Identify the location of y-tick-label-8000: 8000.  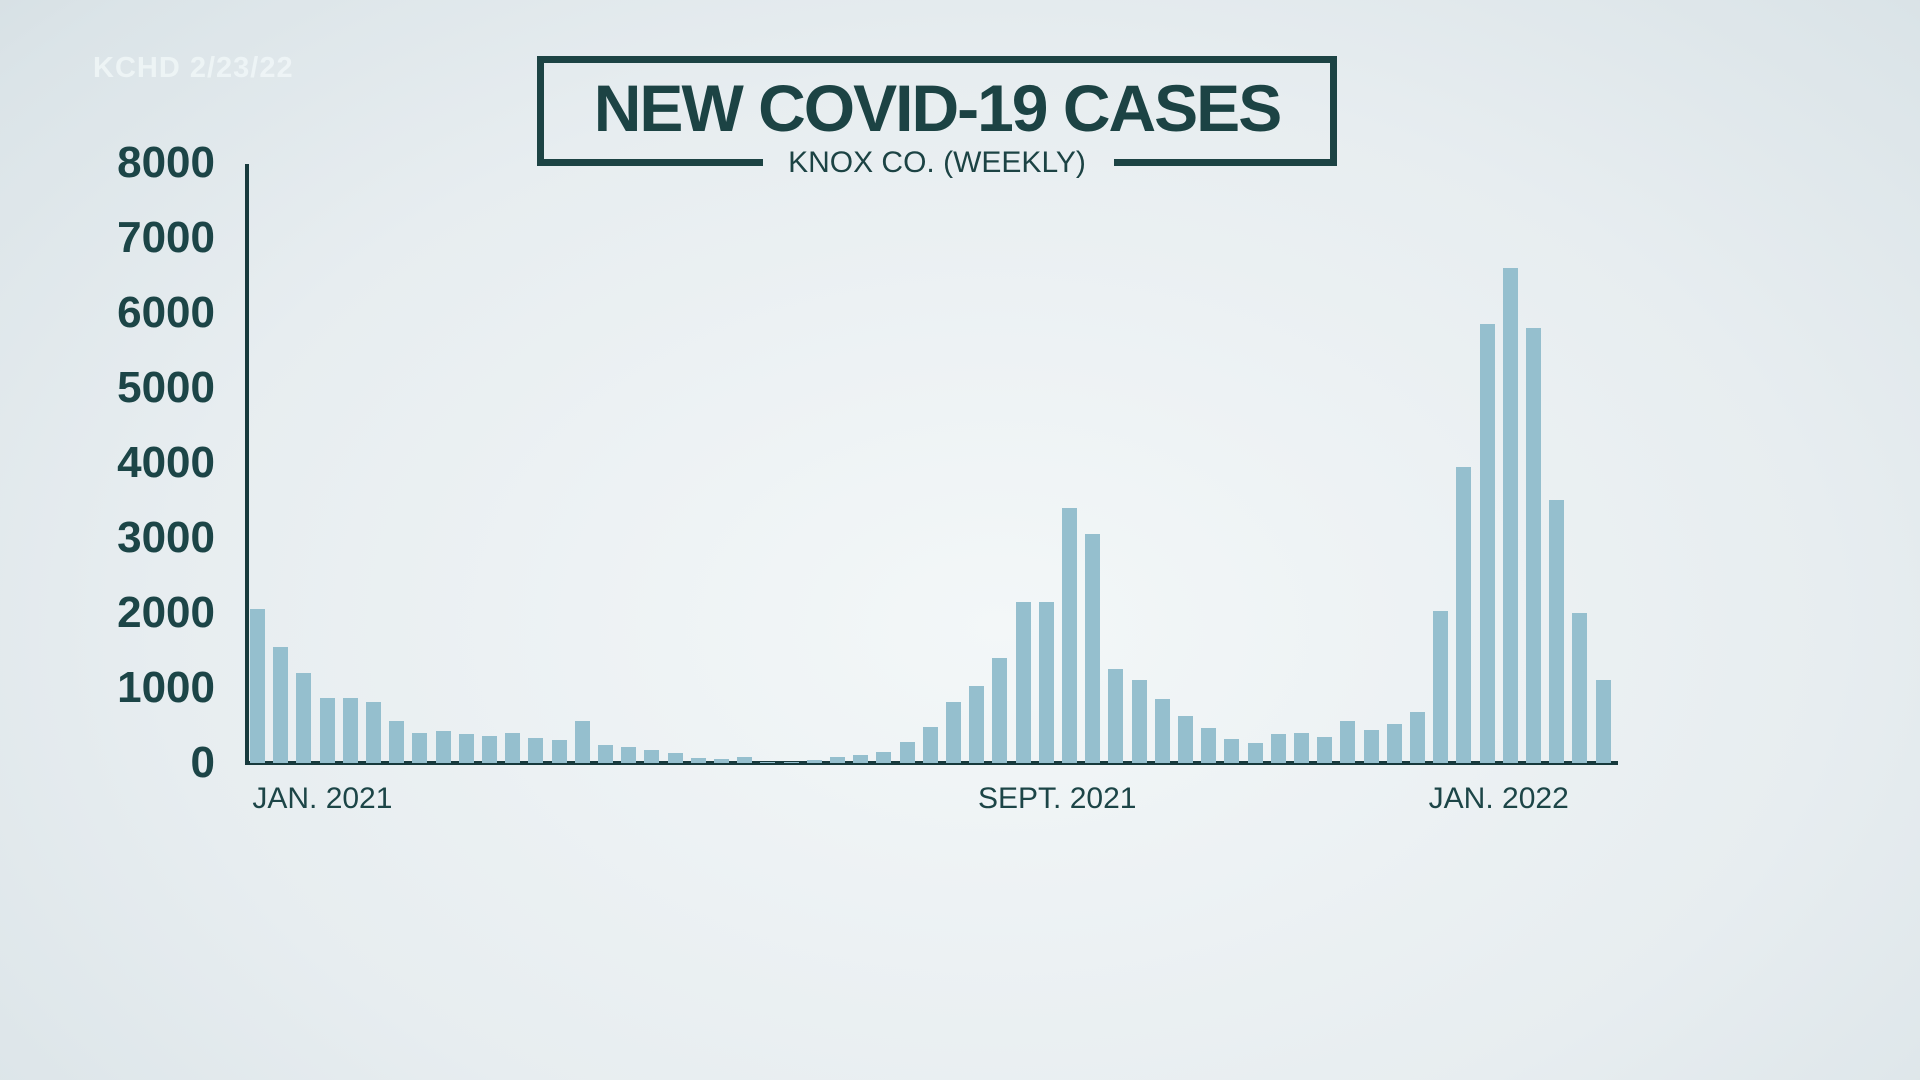
(166, 162).